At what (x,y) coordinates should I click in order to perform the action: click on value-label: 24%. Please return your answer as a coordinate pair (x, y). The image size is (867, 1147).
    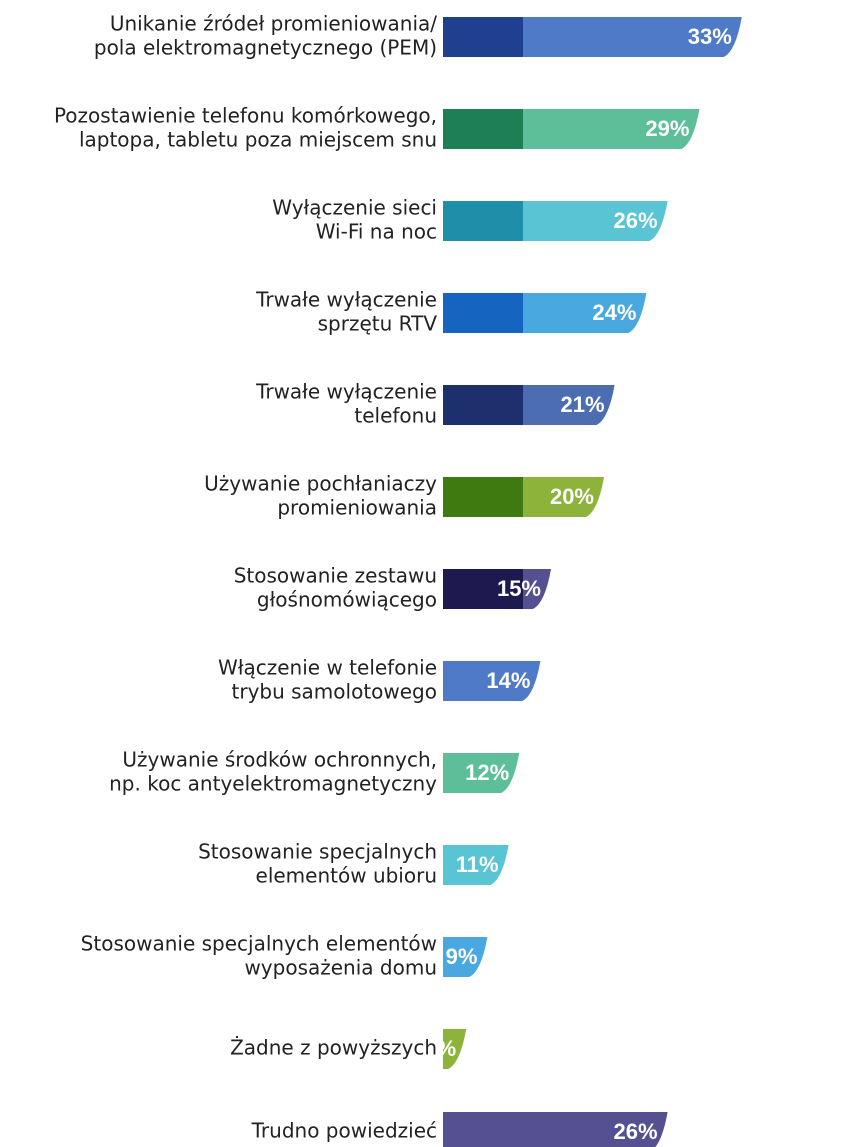
    Looking at the image, I should click on (614, 312).